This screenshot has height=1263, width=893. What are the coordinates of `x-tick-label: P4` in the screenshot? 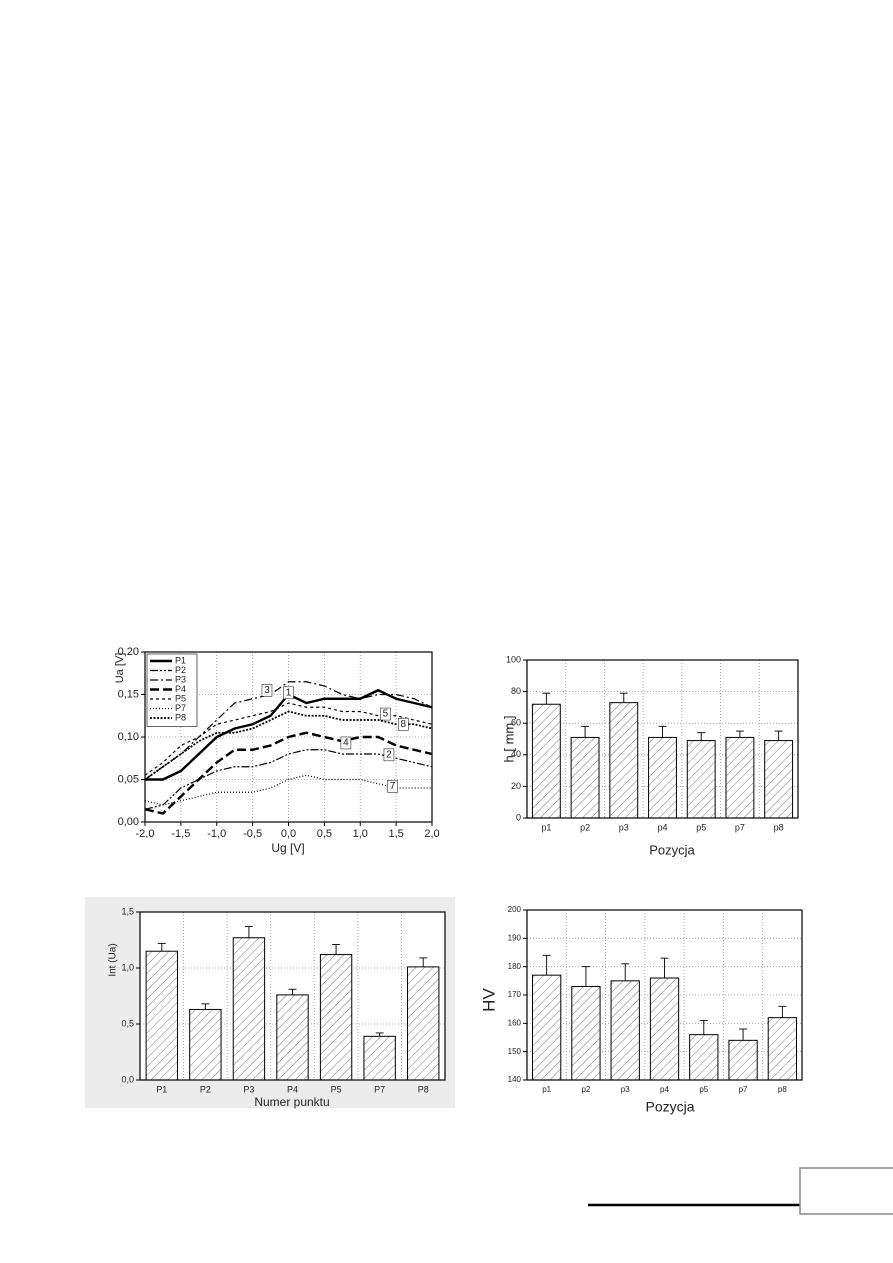 It's located at (292, 1089).